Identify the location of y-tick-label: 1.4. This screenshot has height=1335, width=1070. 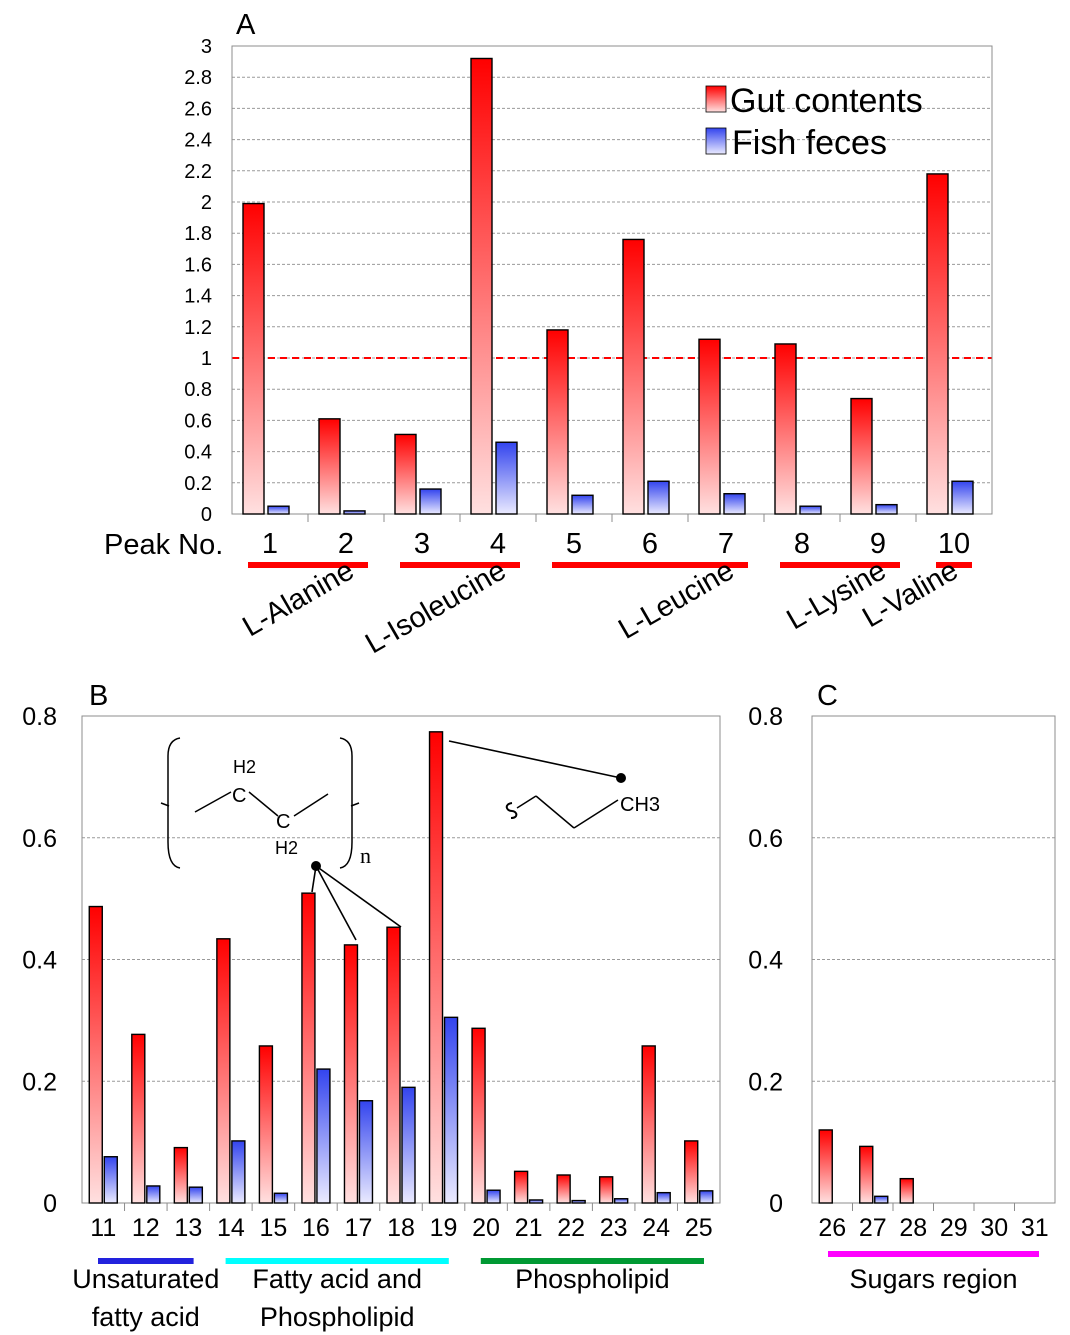
(198, 297).